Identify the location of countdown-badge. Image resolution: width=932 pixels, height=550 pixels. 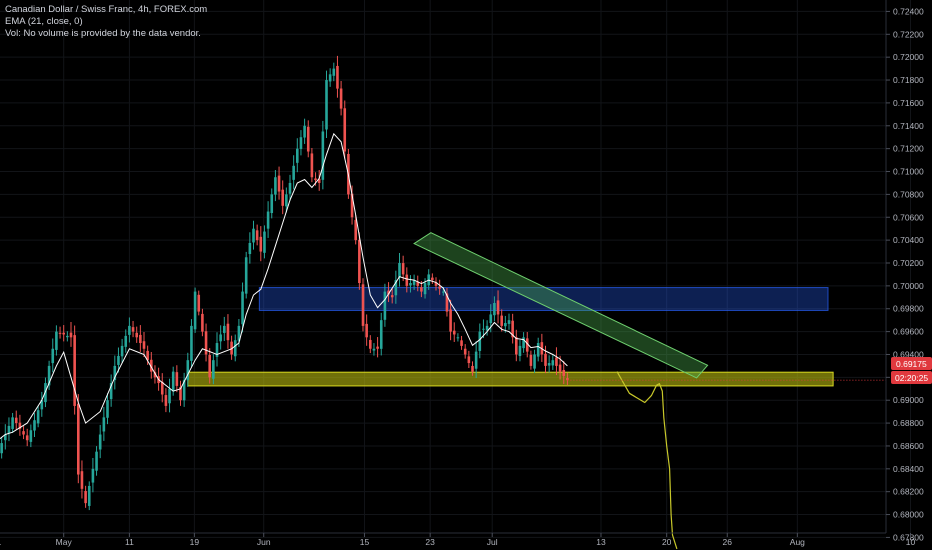
(911, 377).